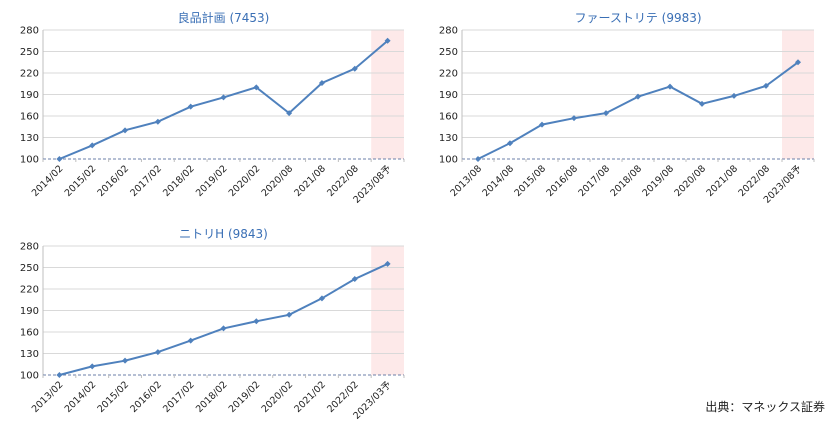 The image size is (837, 424). I want to click on source-note: 出典：マネックス証券, so click(765, 407).